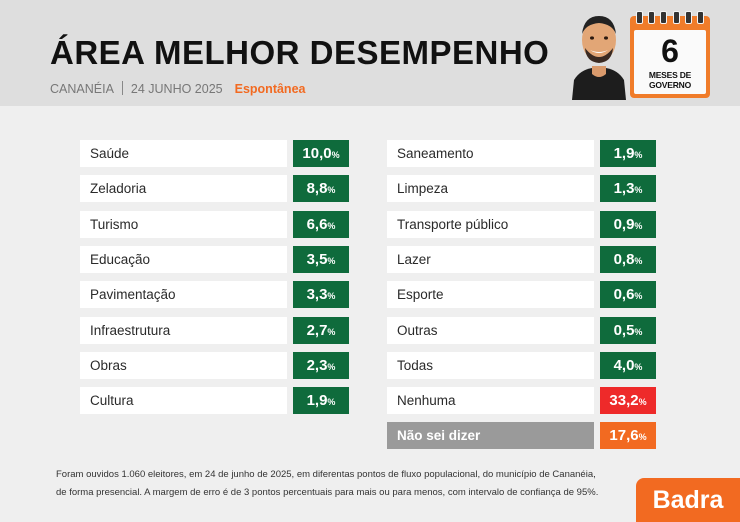 The width and height of the screenshot is (740, 522). Describe the element at coordinates (624, 295) in the screenshot. I see `value-number: 0,6` at that location.